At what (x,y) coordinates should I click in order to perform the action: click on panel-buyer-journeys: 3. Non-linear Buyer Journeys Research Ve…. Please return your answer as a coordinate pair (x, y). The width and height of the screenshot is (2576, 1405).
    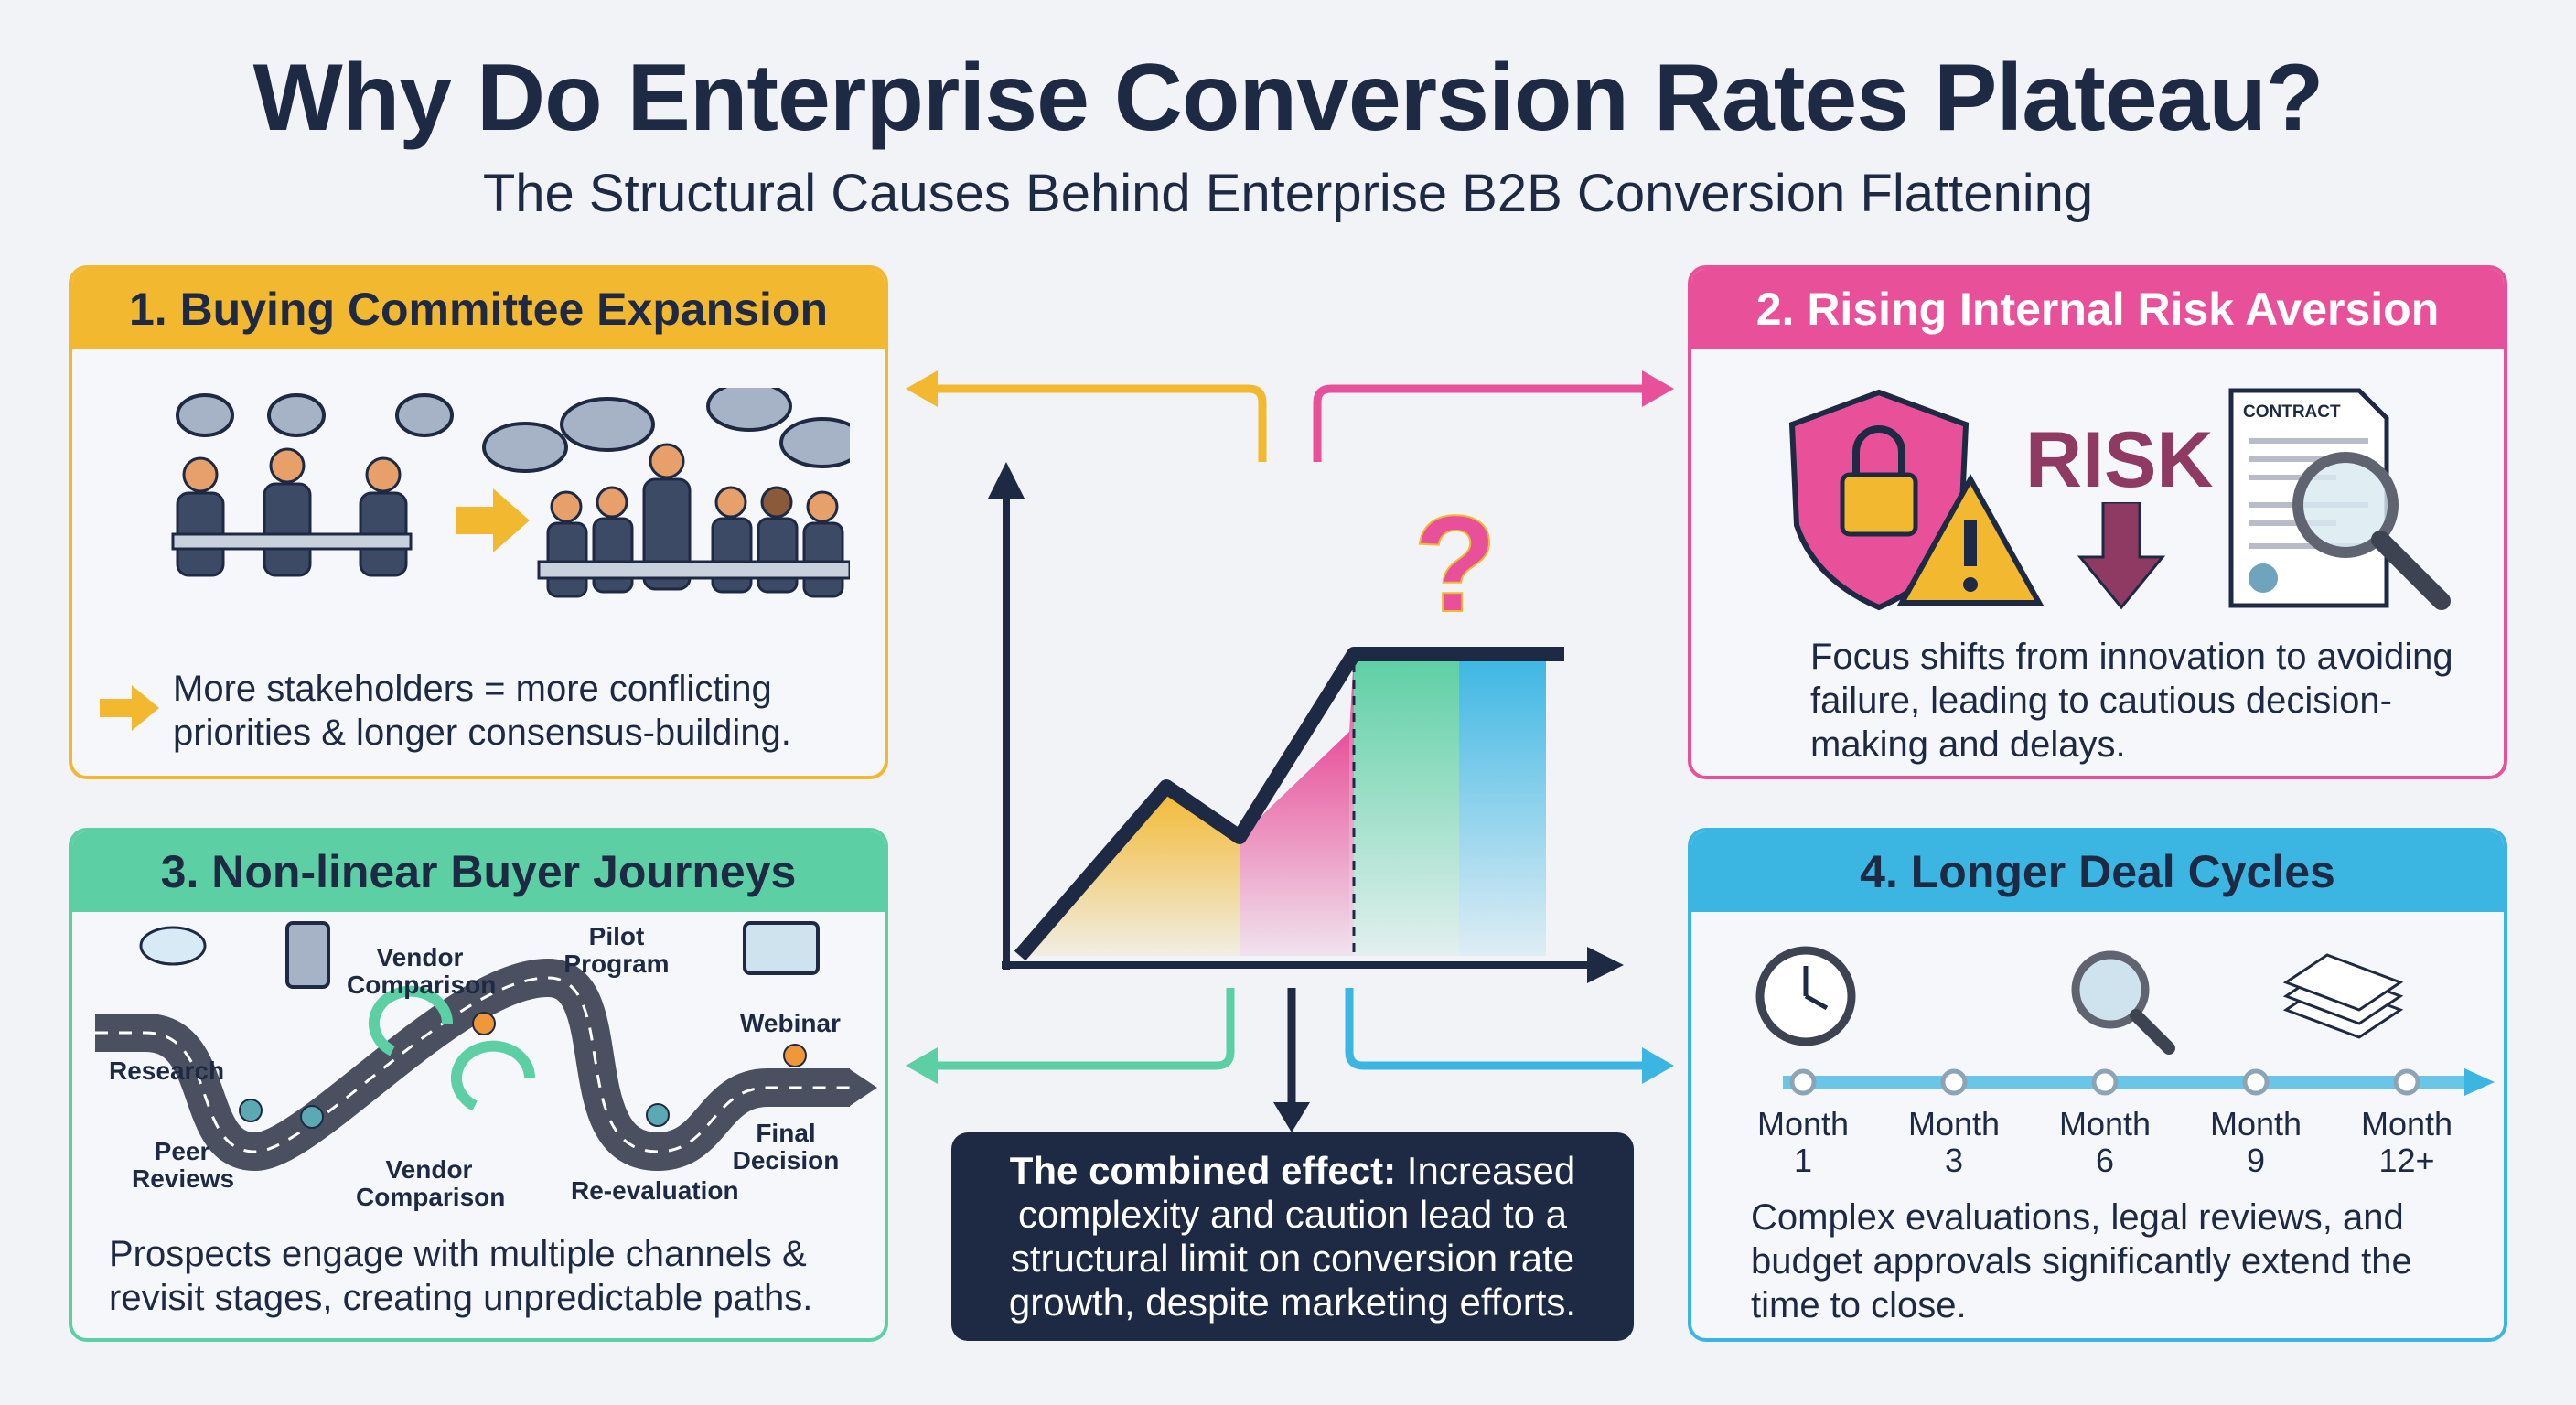
    Looking at the image, I should click on (479, 1085).